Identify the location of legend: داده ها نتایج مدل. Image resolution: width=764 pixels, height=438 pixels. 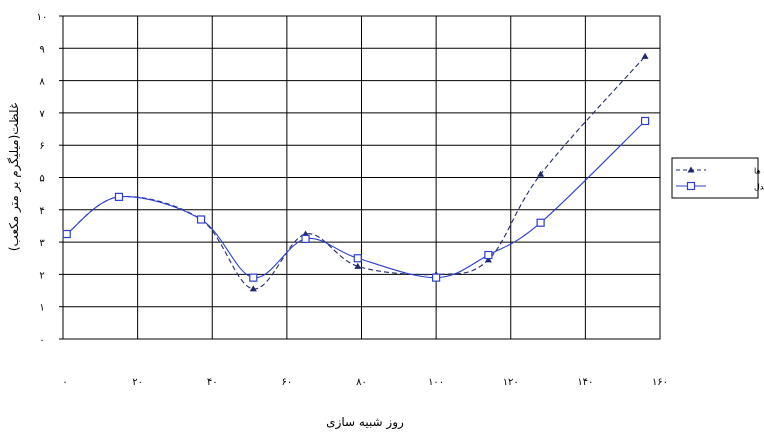
(717, 178).